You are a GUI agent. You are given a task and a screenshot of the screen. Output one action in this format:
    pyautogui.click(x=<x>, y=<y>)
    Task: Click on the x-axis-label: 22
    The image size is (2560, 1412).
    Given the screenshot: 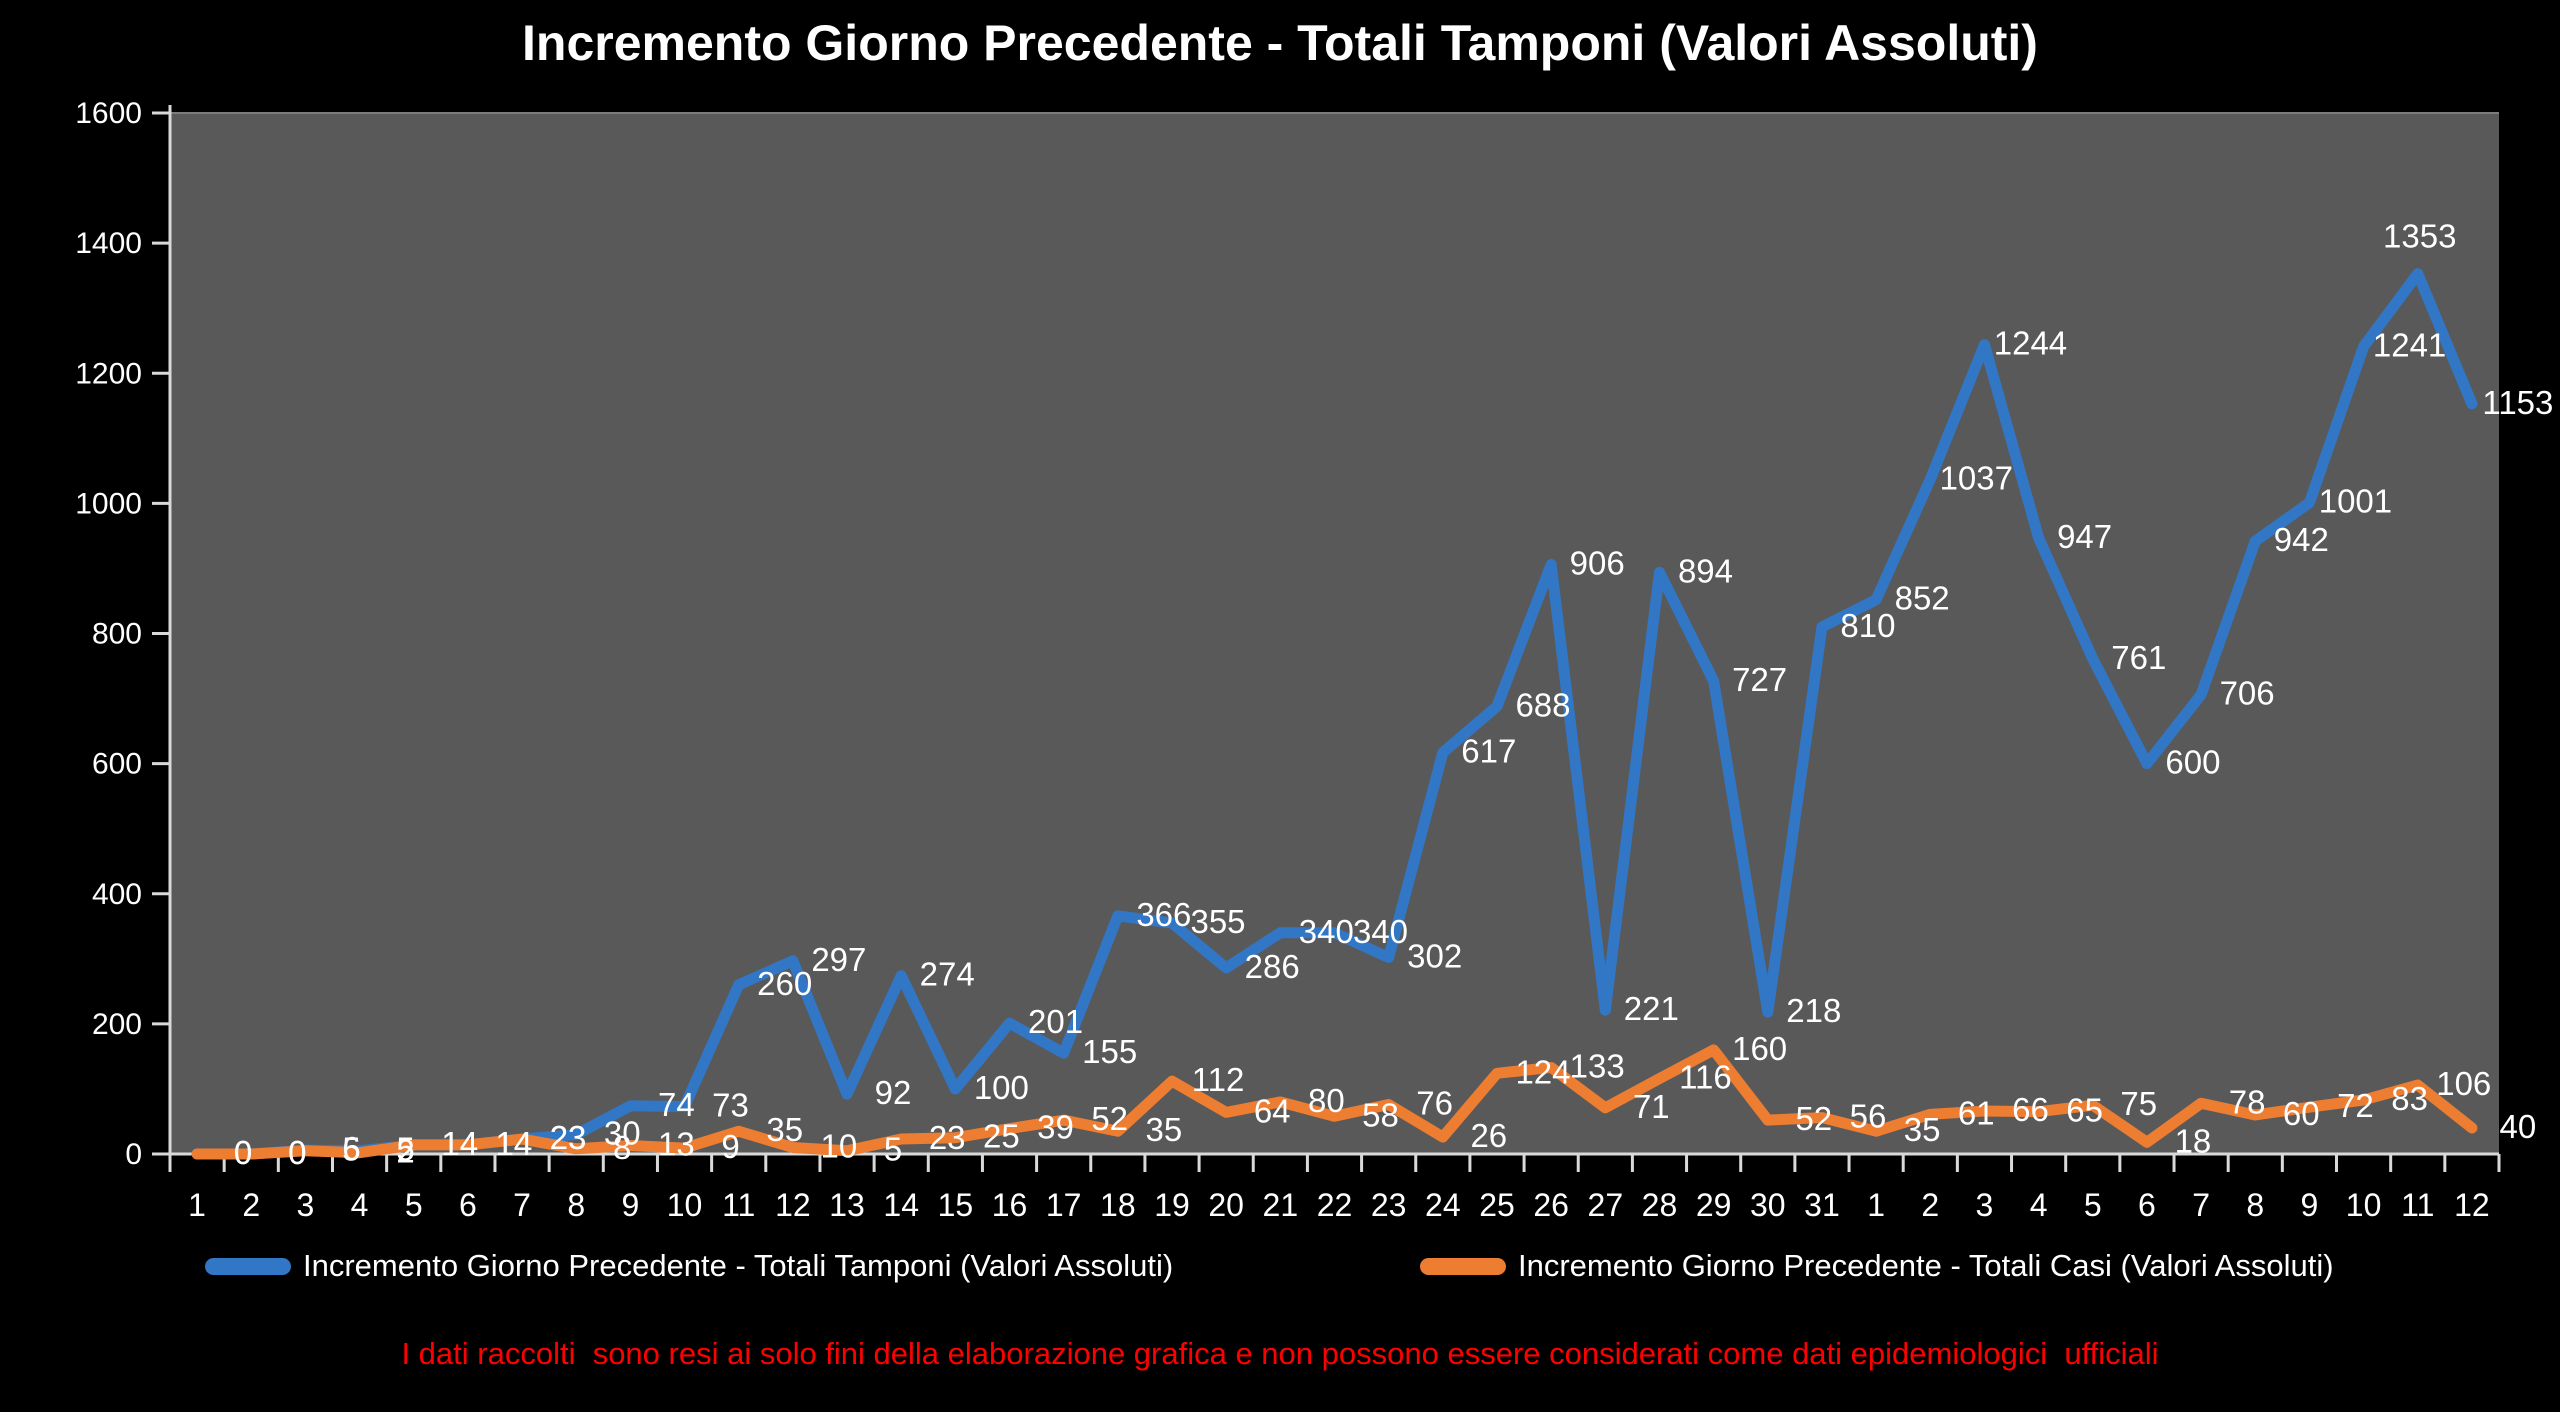 What is the action you would take?
    pyautogui.click(x=1335, y=1205)
    